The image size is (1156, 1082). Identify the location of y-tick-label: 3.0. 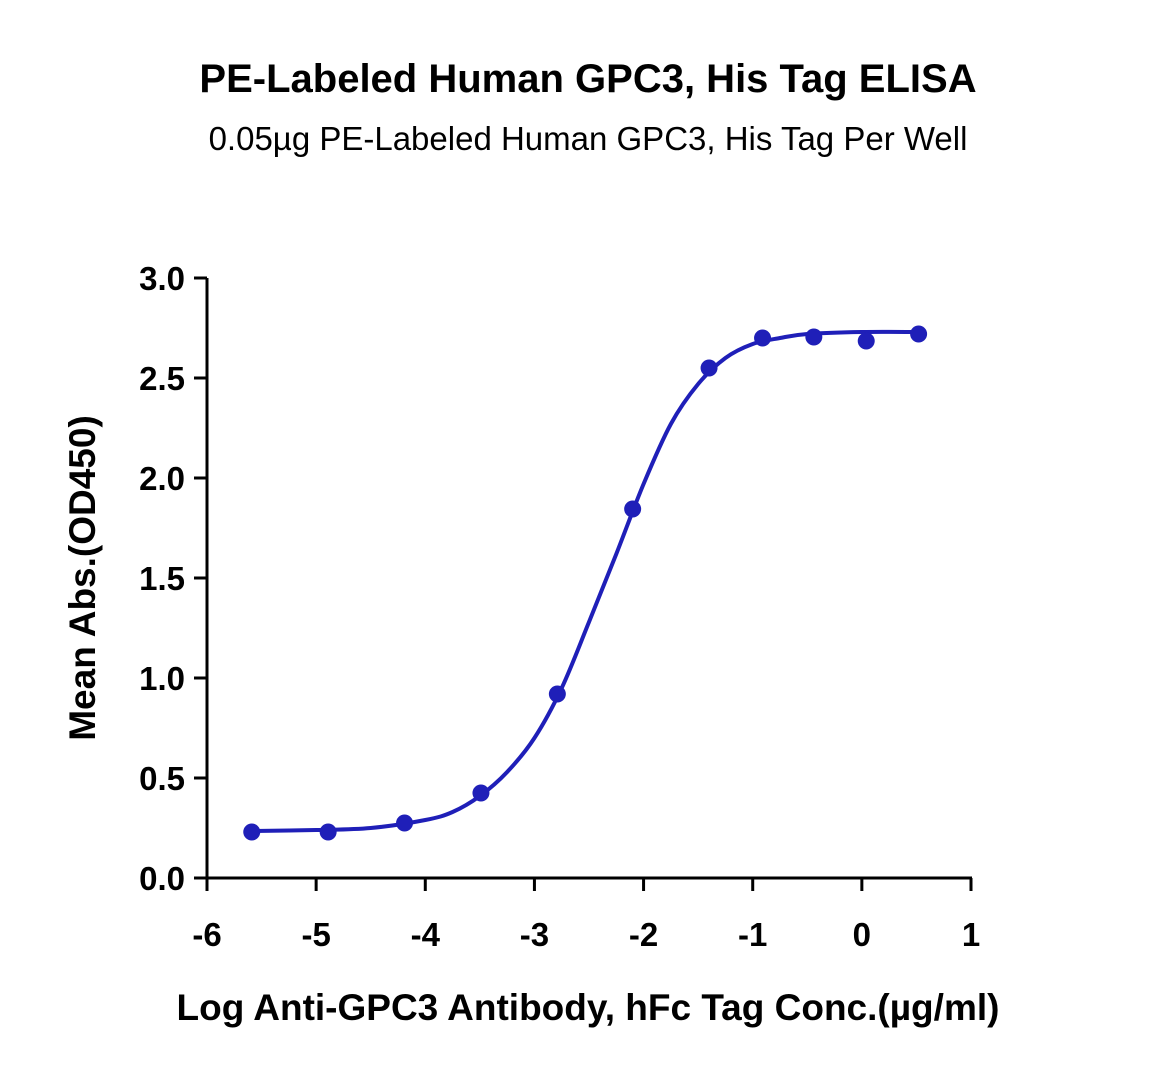
(162, 278).